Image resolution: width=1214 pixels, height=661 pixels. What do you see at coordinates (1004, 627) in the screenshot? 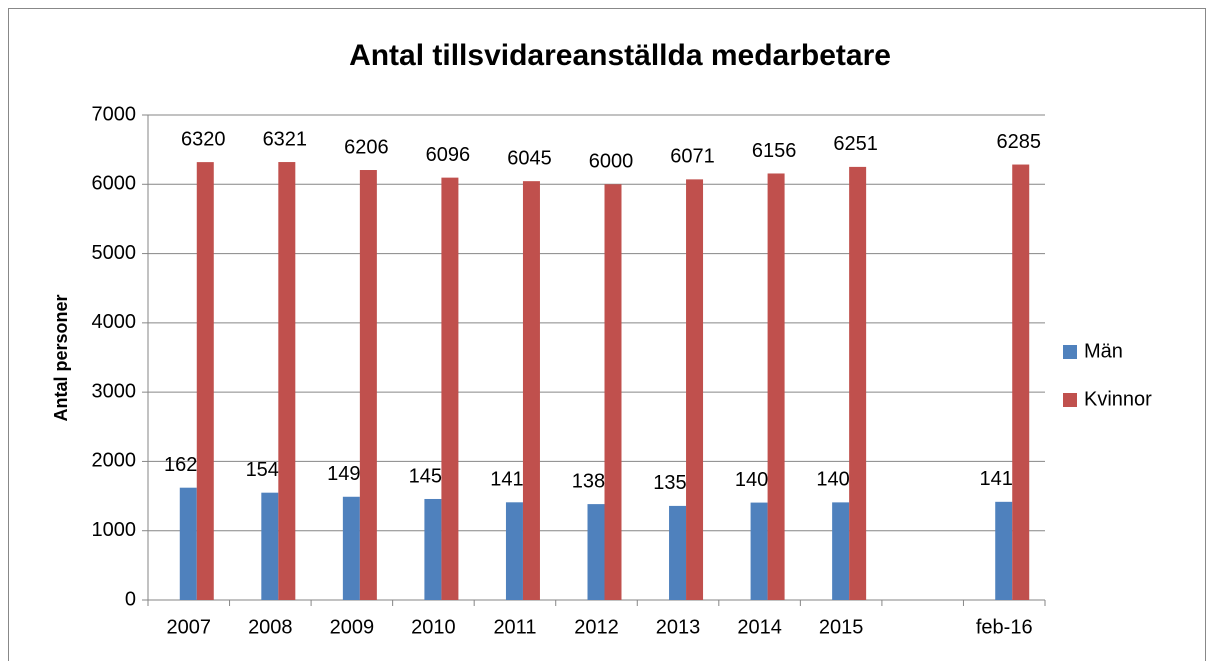
I see `x-tick-label: feb-16` at bounding box center [1004, 627].